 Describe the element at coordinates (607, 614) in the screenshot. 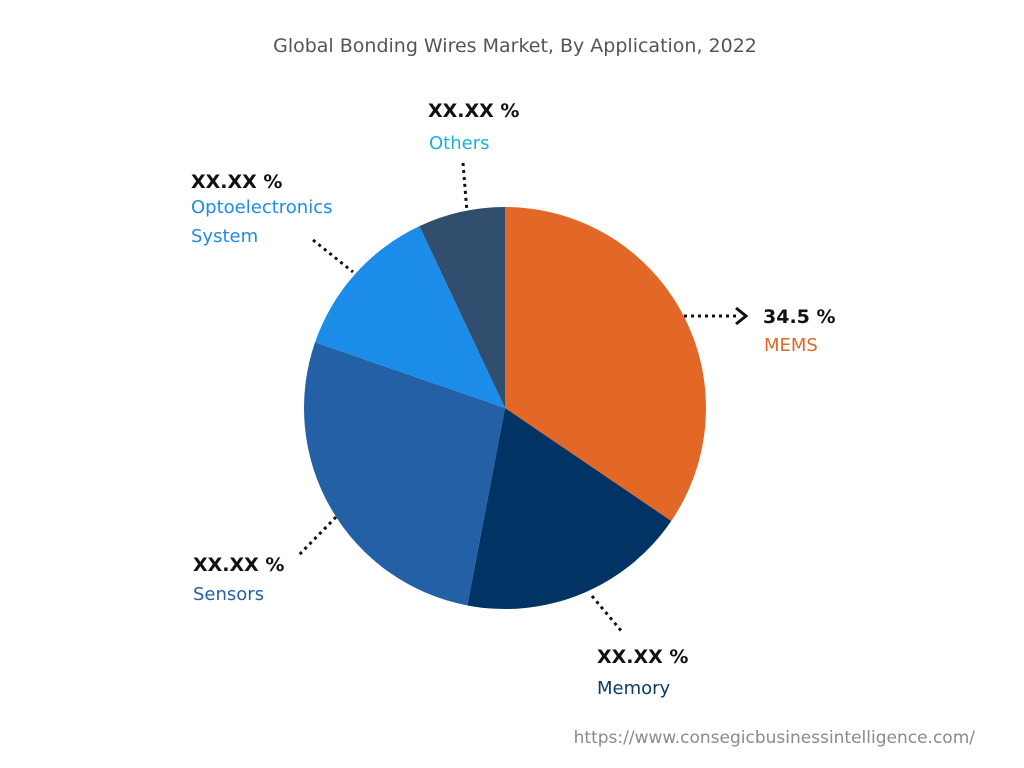

I see `leader-line-memory` at that location.